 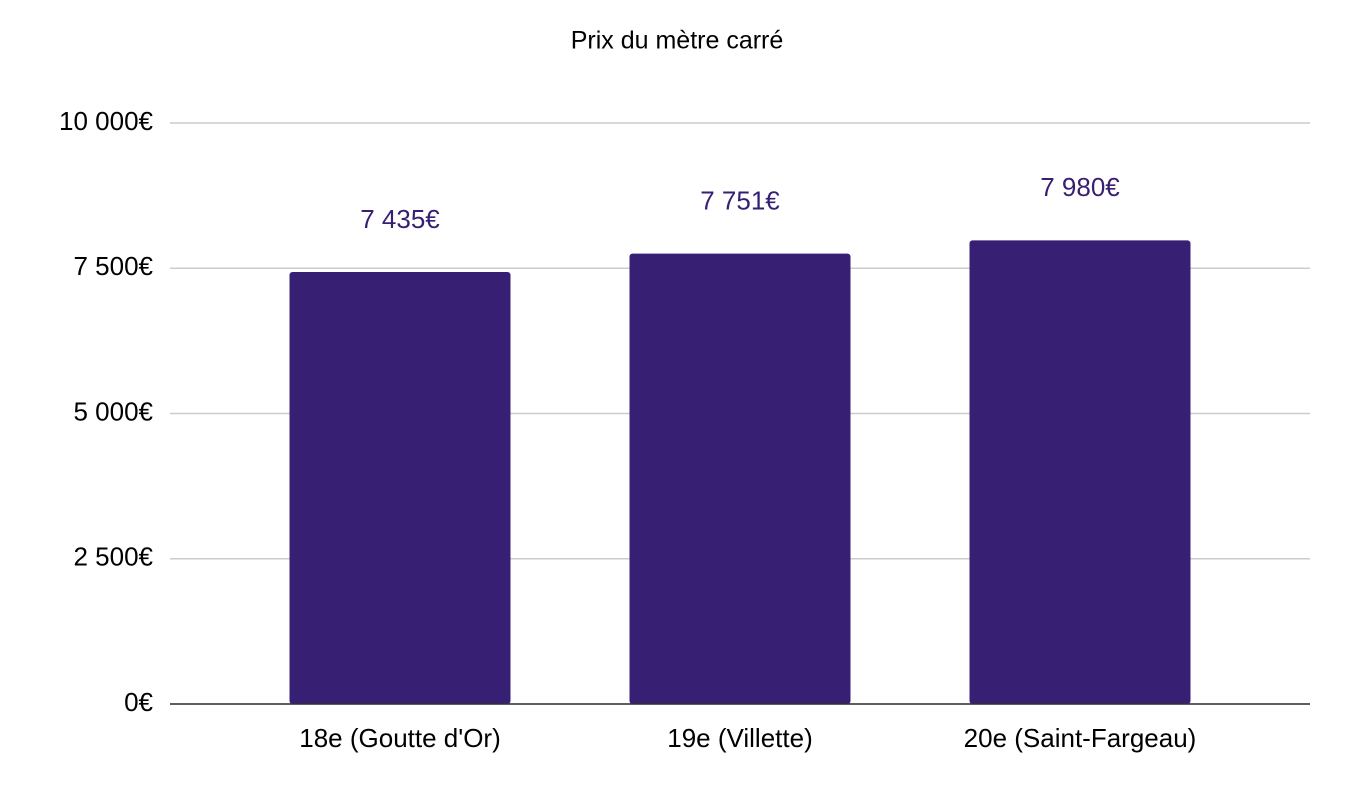 What do you see at coordinates (1080, 187) in the screenshot?
I see `data-label: 7 980€` at bounding box center [1080, 187].